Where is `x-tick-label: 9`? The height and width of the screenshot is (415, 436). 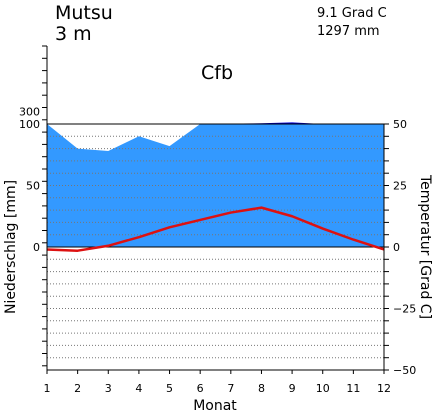 x-tick-label: 9 is located at coordinates (292, 388).